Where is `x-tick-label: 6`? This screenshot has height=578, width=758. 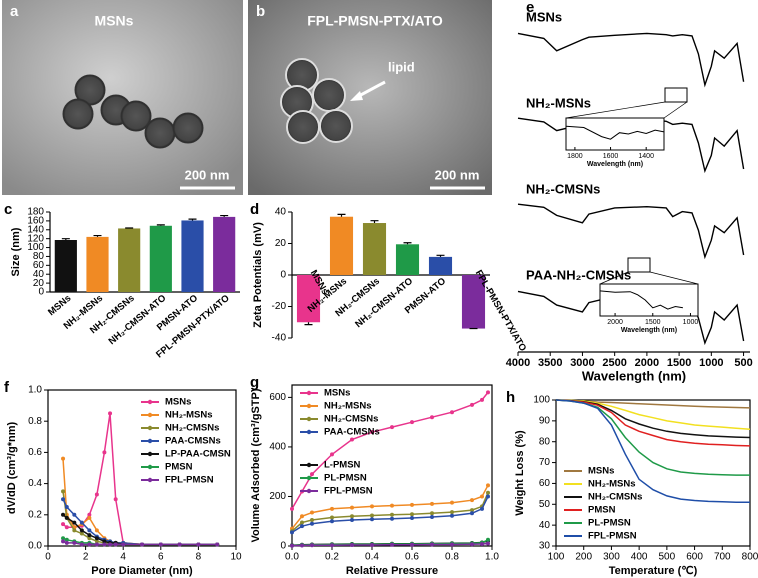
x-tick-label: 6 is located at coordinates (161, 557).